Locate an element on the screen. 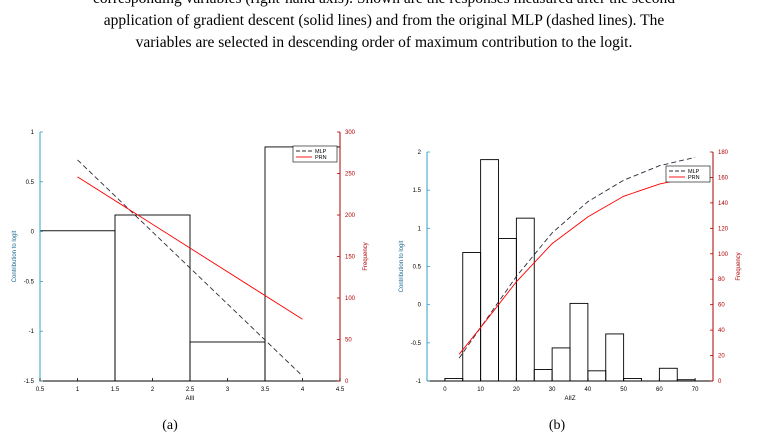 This screenshot has width=768, height=443. y-tick-label: -1.5 is located at coordinates (29, 382).